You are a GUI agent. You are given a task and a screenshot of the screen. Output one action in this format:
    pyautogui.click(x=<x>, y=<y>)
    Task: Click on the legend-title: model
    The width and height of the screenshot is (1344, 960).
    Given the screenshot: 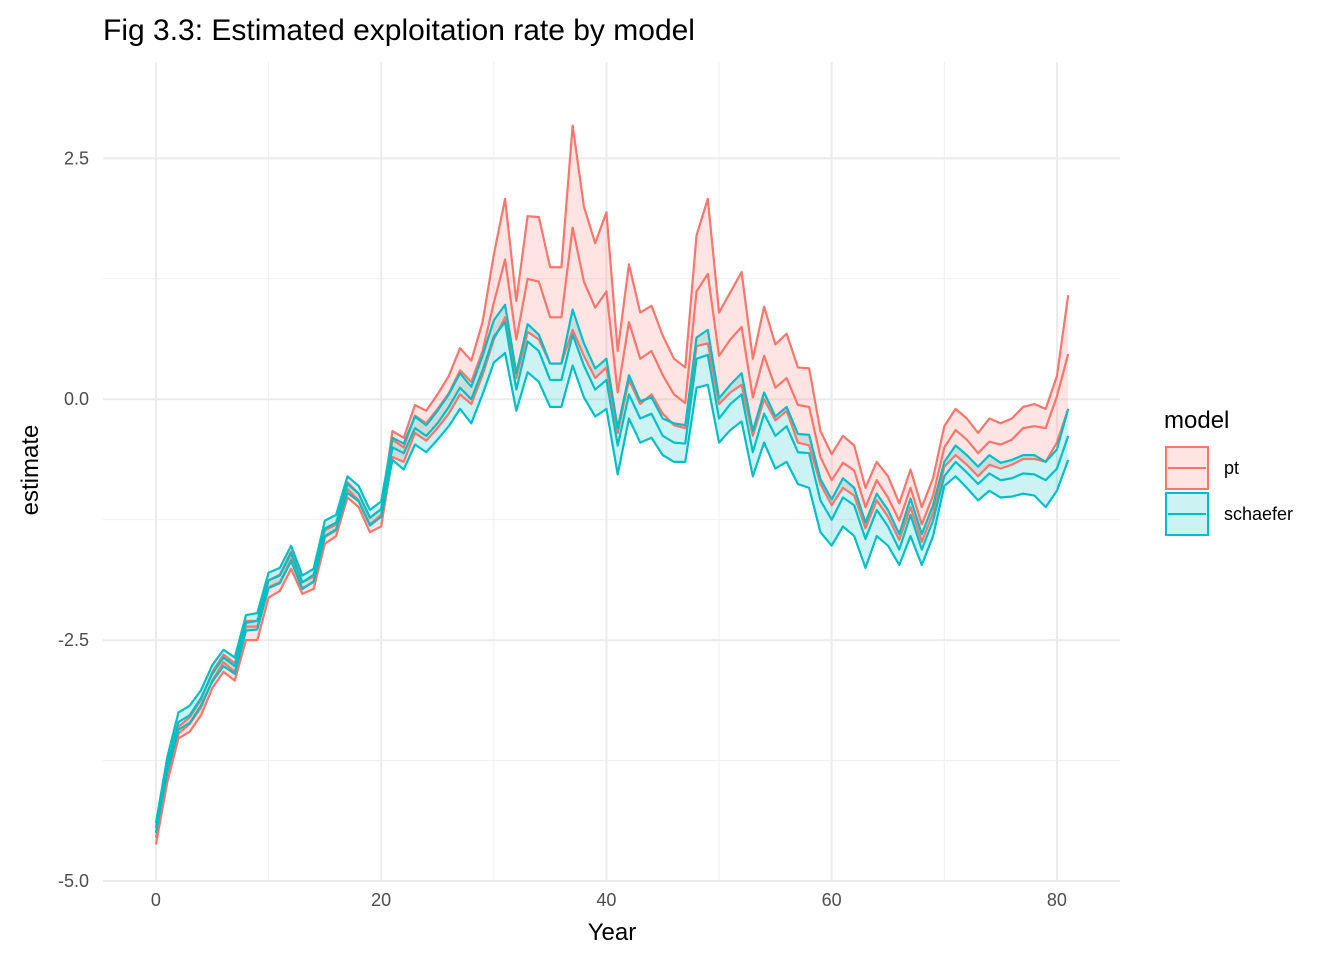 What is the action you would take?
    pyautogui.click(x=1196, y=420)
    